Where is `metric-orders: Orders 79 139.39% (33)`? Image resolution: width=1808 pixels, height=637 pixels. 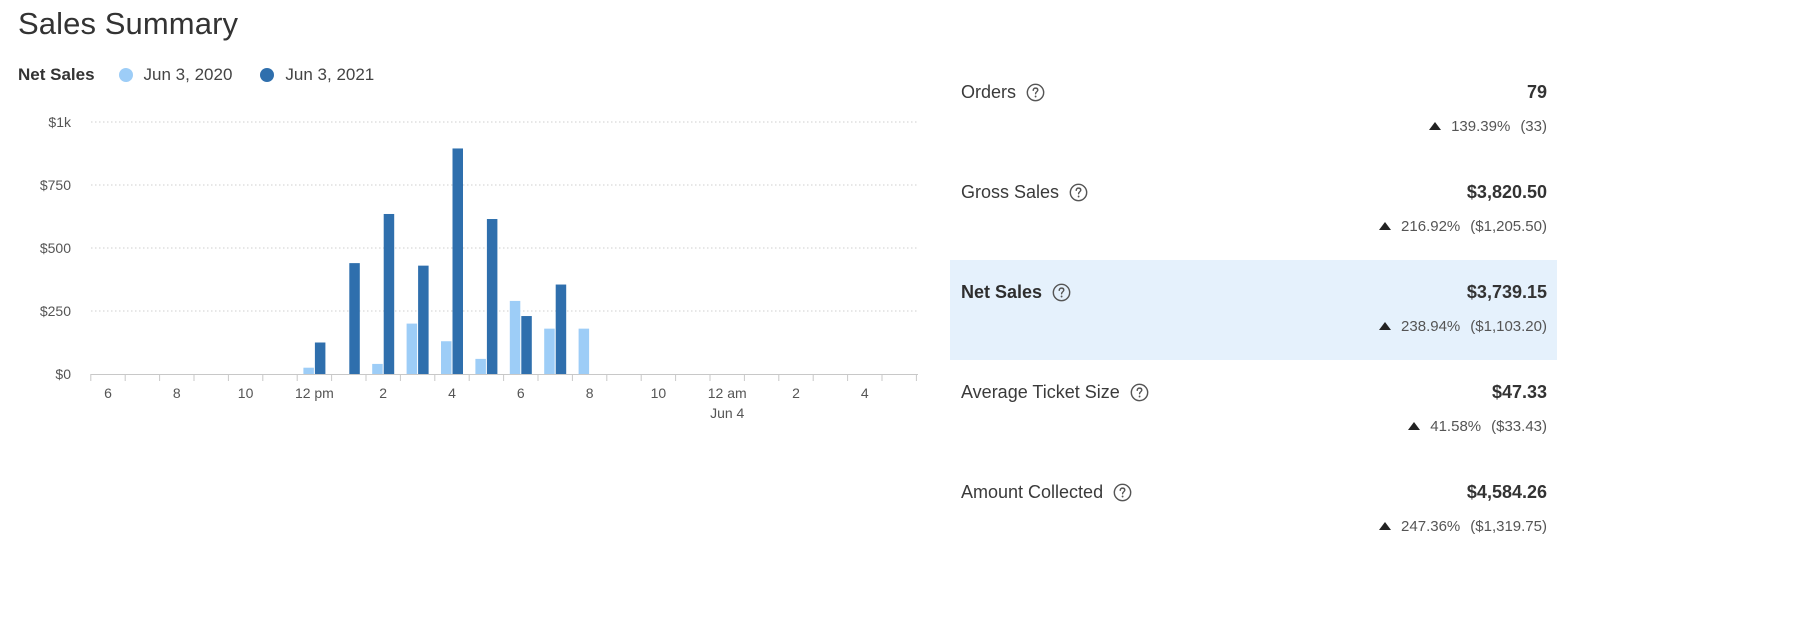
metric-orders: Orders 79 139.39% (33) is located at coordinates (1253, 110).